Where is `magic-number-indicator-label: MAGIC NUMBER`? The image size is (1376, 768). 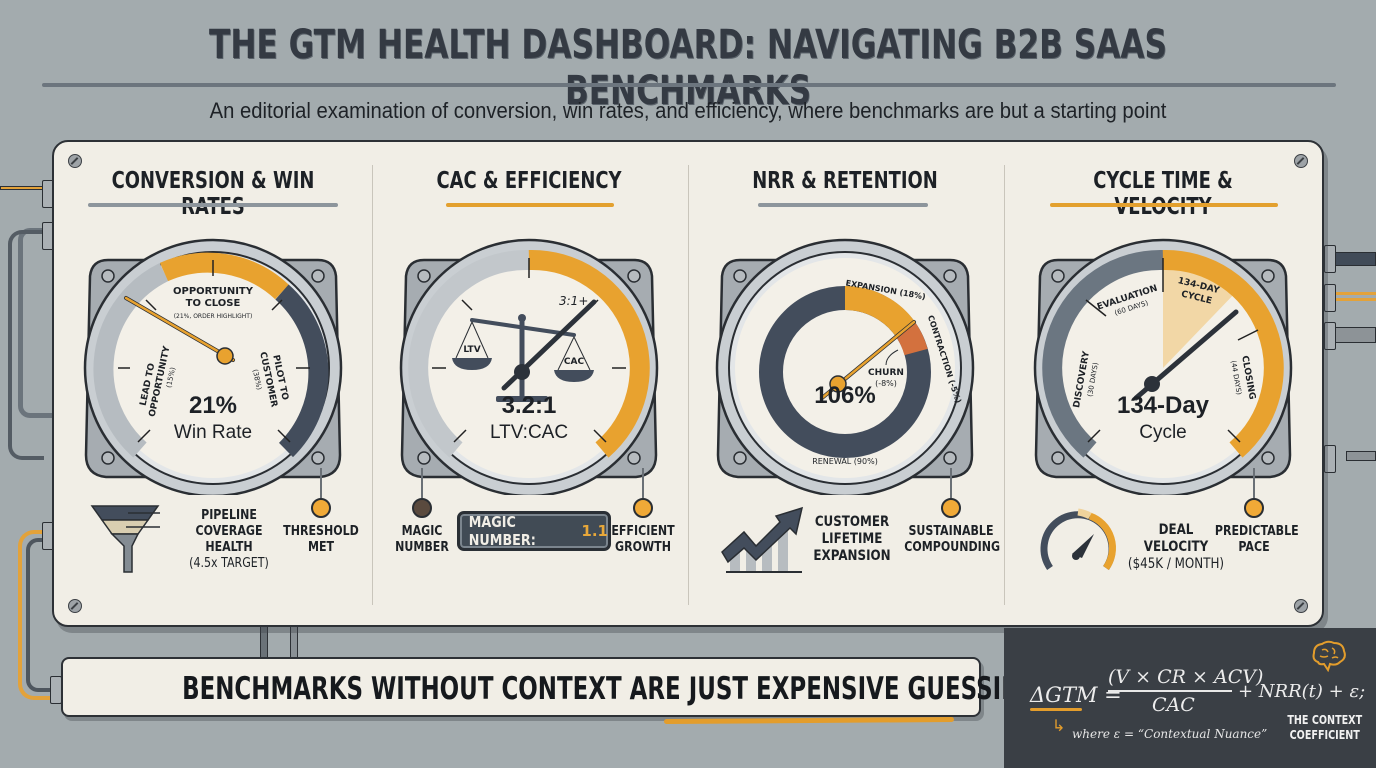
magic-number-indicator-label: MAGIC NUMBER is located at coordinates (422, 539).